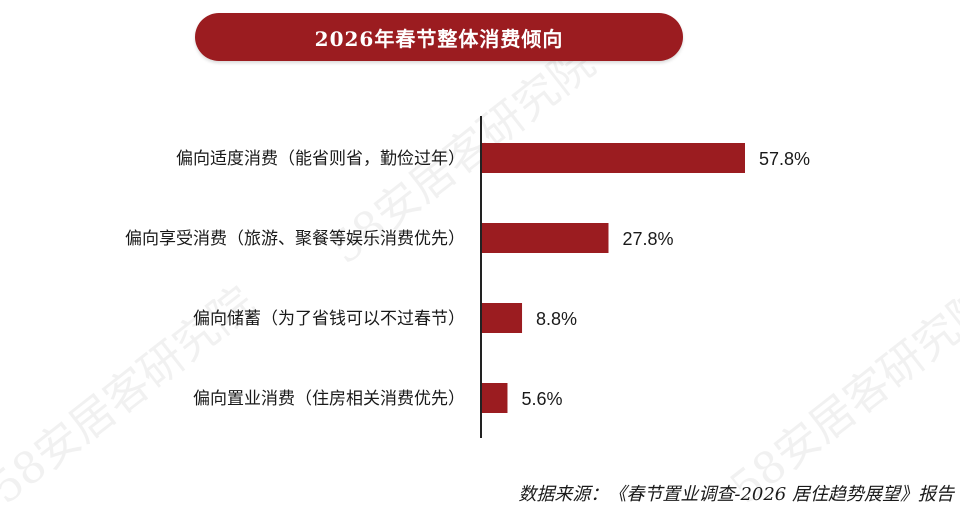 The width and height of the screenshot is (960, 510). Describe the element at coordinates (329, 319) in the screenshot. I see `category-label: 偏向储蓄（为了省钱可以不过春节）` at that location.